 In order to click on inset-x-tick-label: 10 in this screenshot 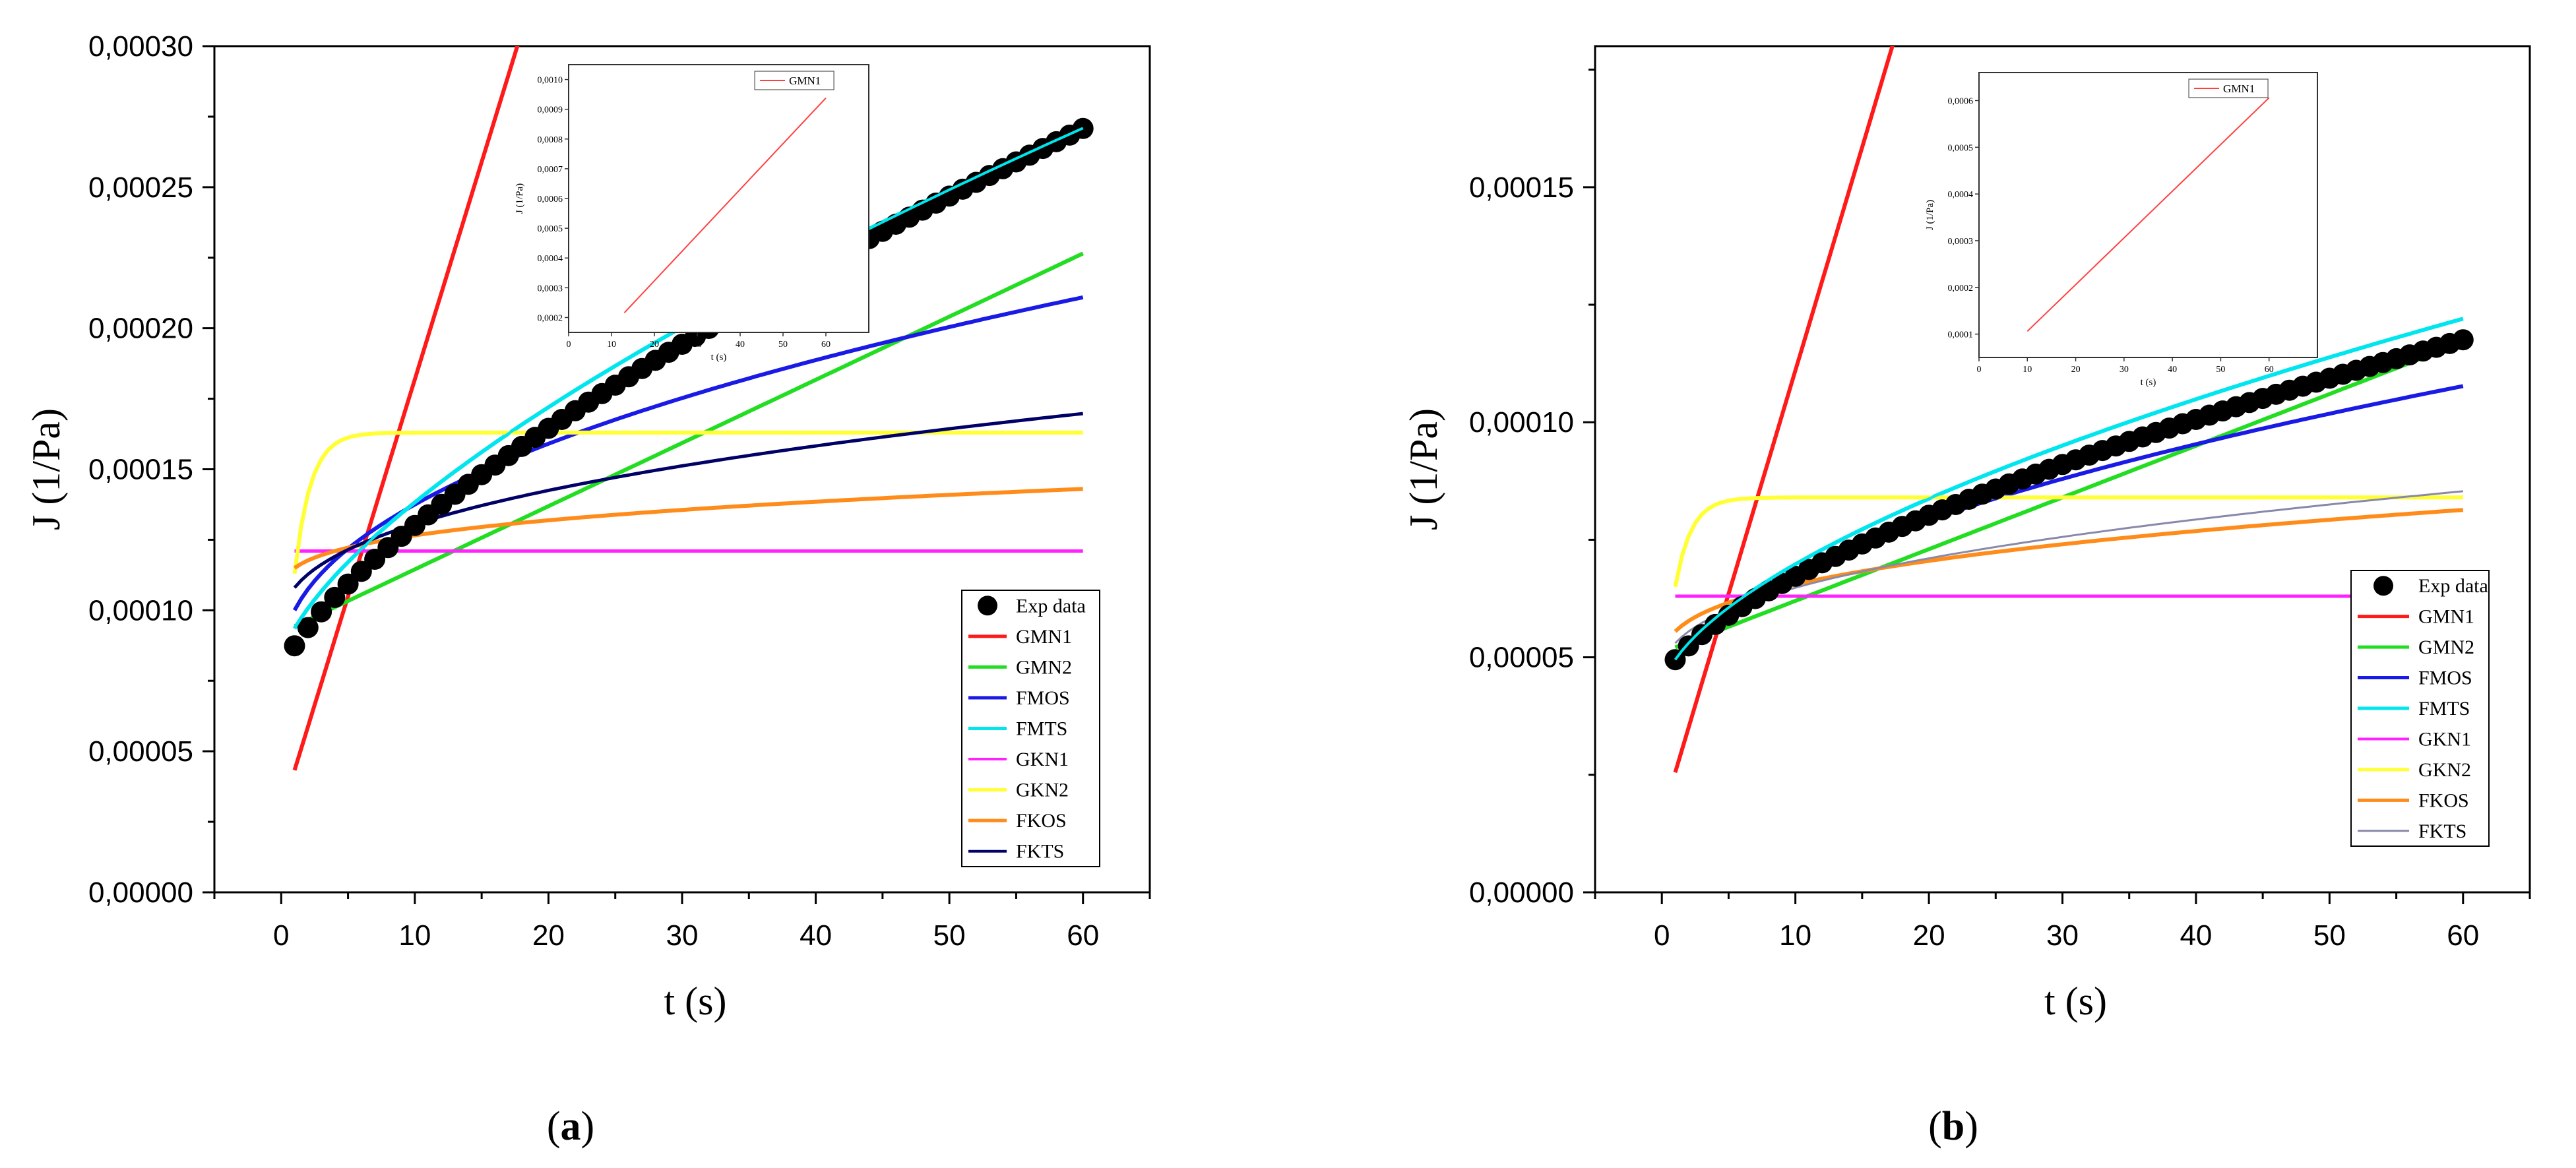, I will do `click(2027, 370)`.